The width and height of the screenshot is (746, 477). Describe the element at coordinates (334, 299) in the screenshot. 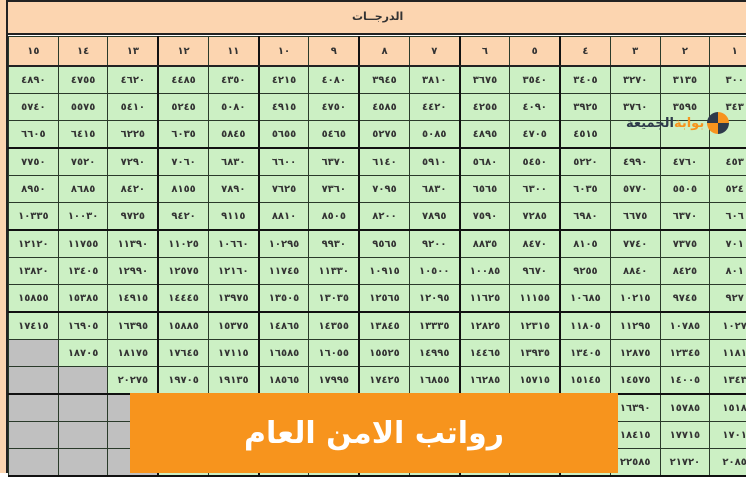

I see `salary-cell: ١٣٠٣٥` at that location.